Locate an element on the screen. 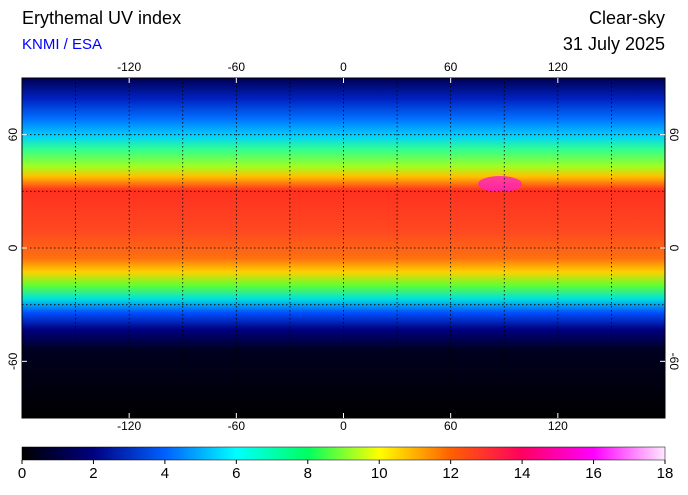 The image size is (688, 495). title: Erythemal UV index is located at coordinates (101, 18).